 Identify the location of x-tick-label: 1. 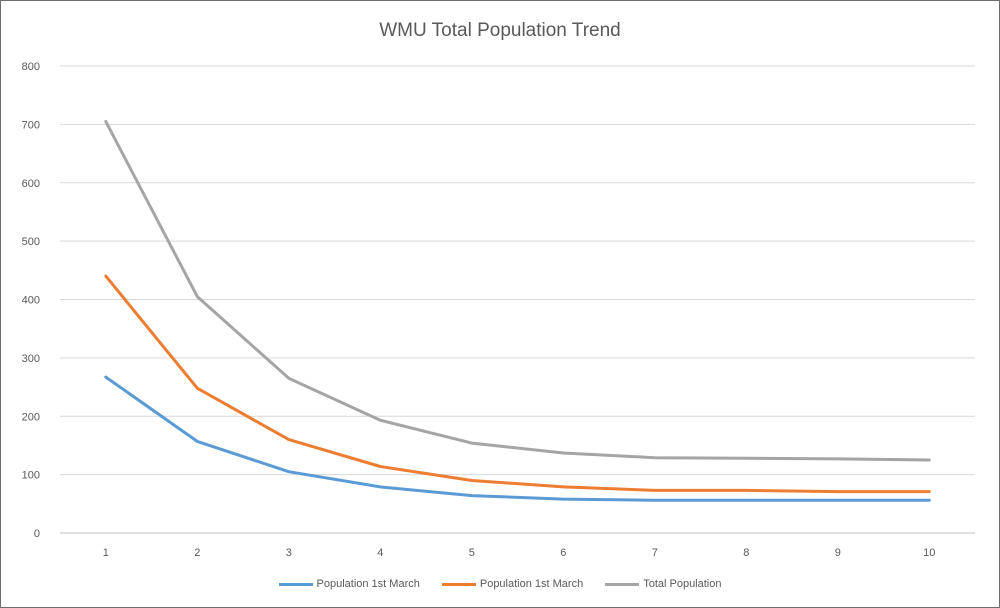
(106, 553).